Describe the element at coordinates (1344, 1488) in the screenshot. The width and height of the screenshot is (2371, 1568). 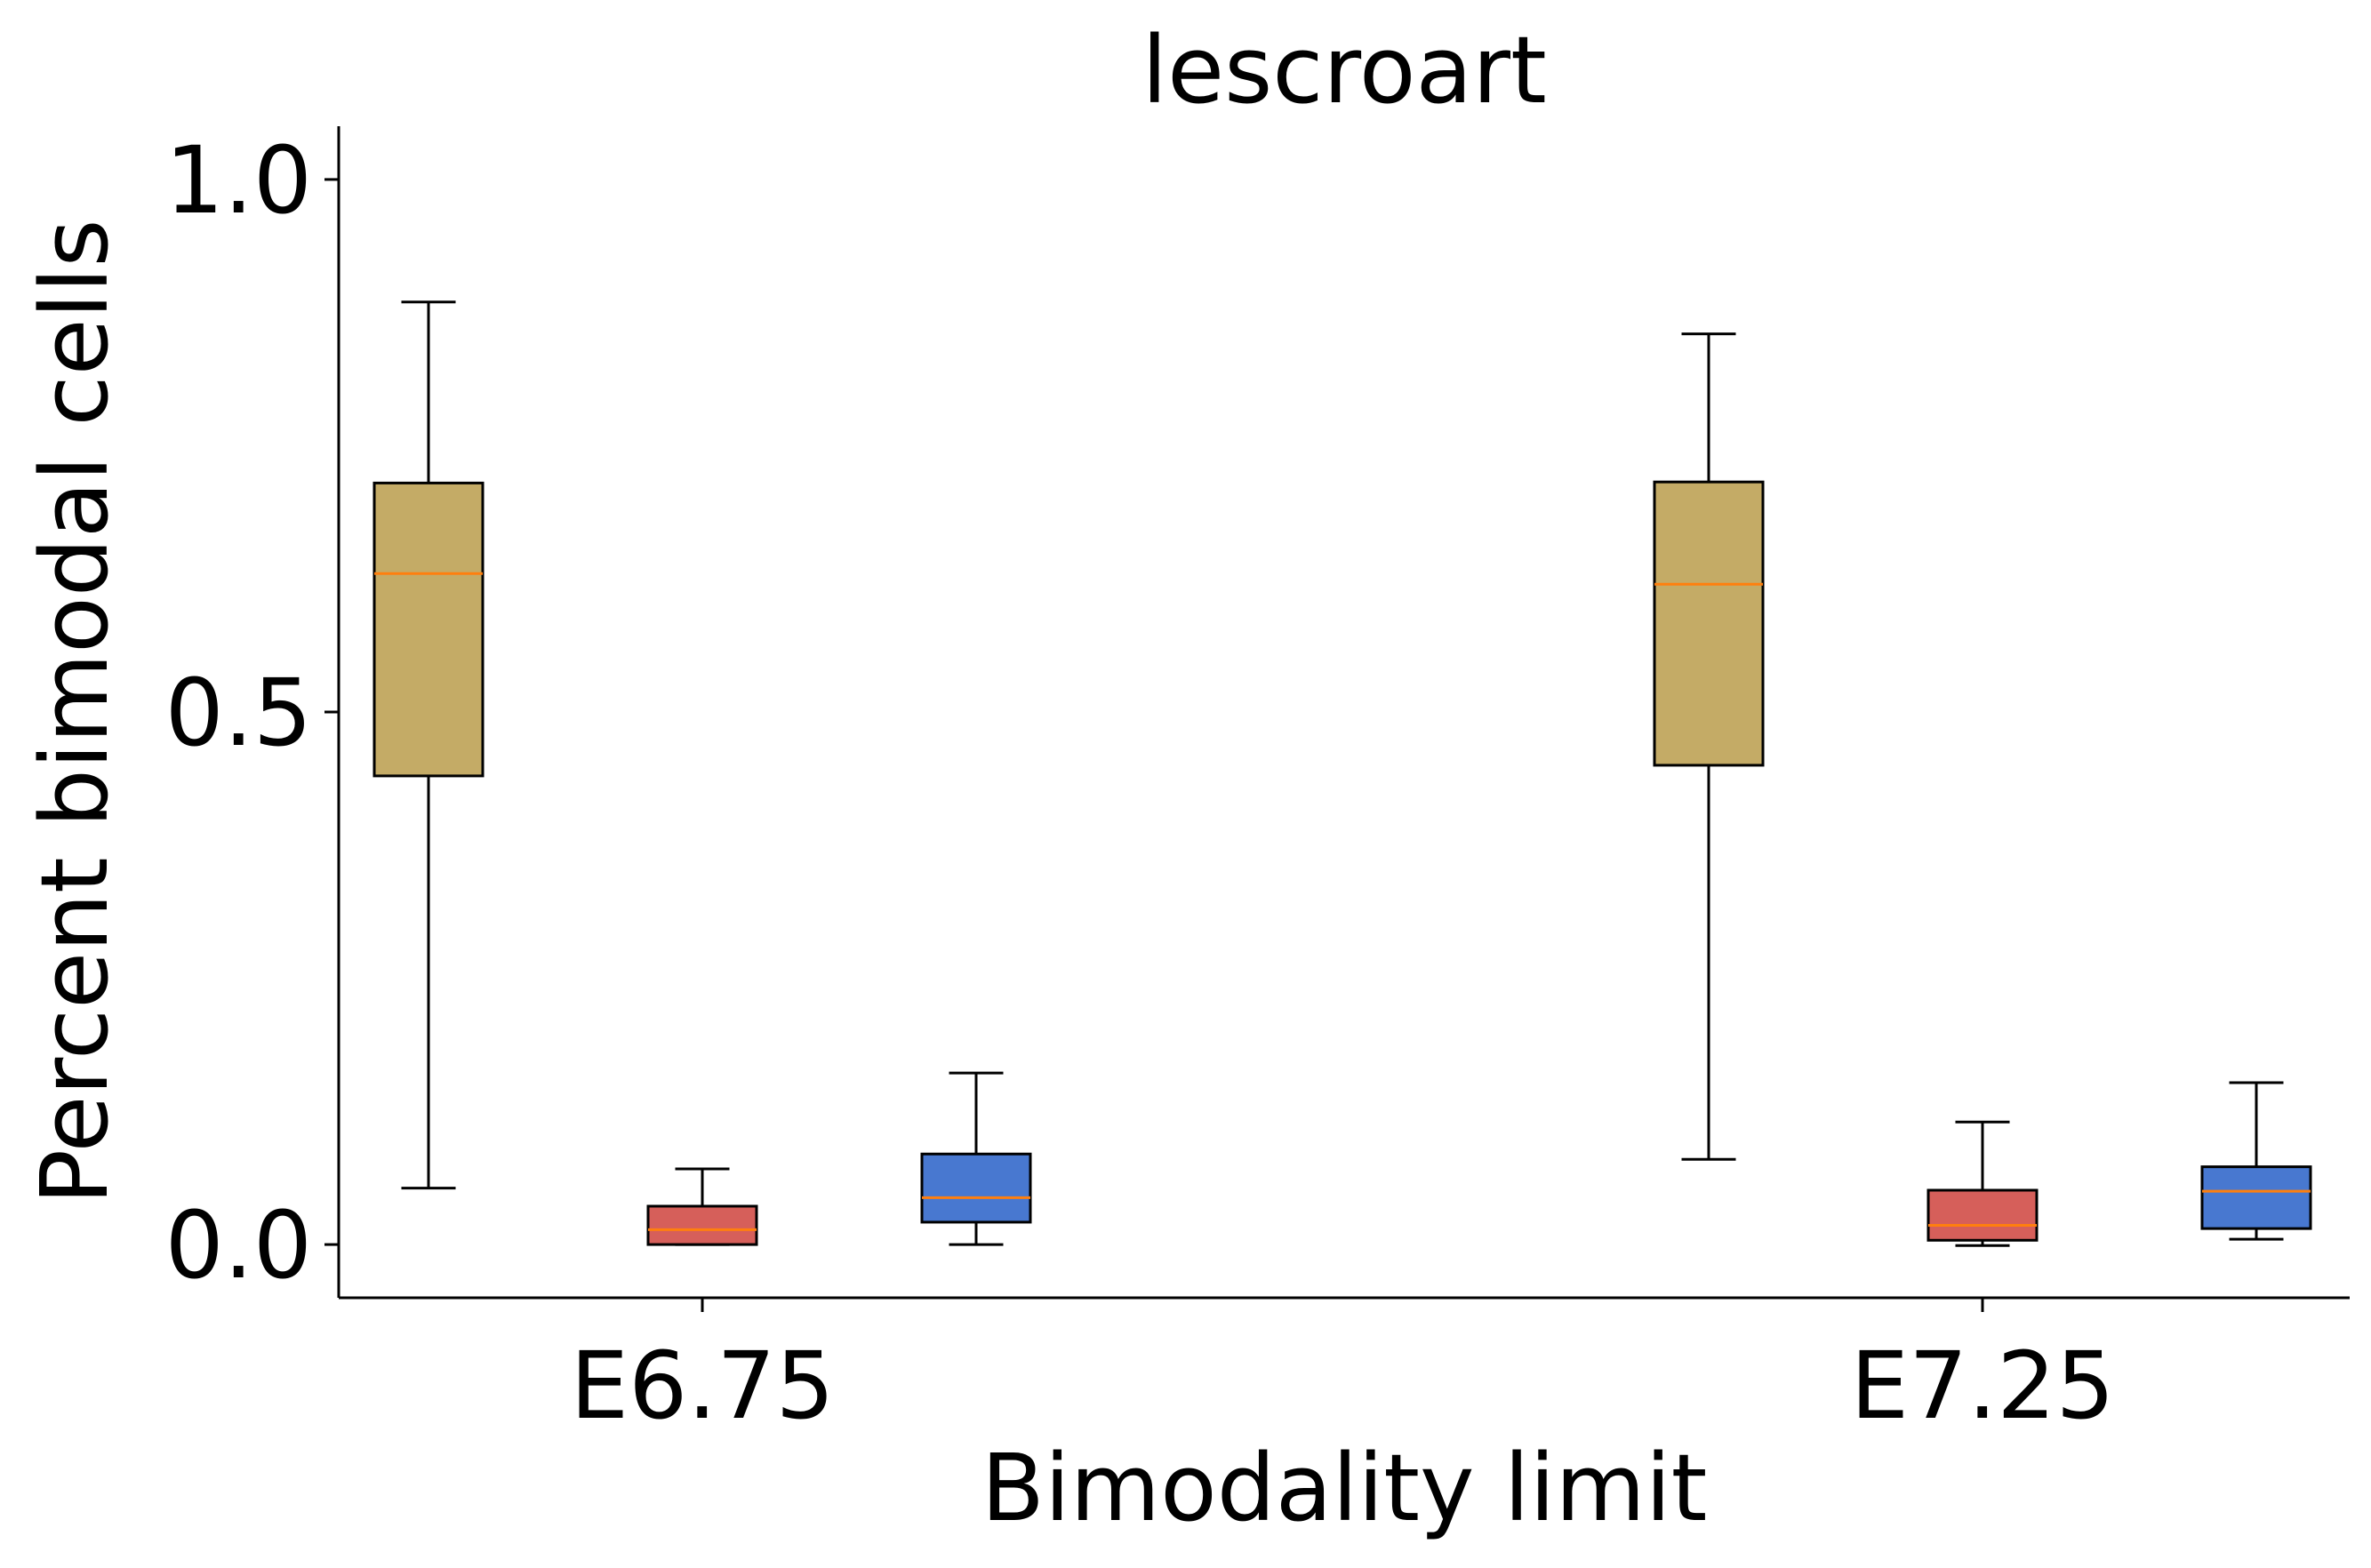
I see `x-axis-label: Bimodality limit` at that location.